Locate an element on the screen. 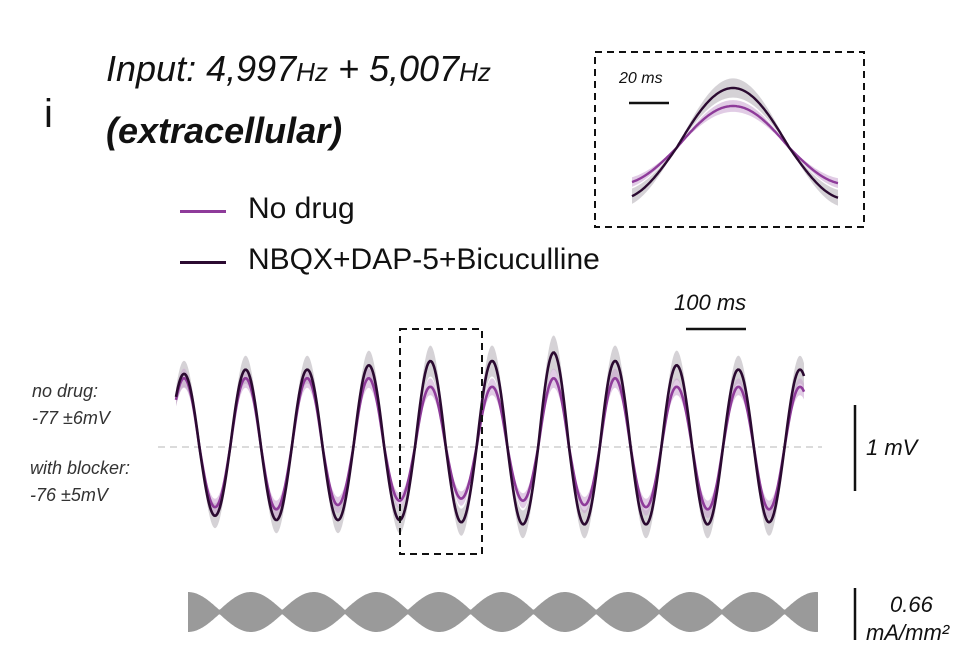 The width and height of the screenshot is (971, 654). figure-title: Input: 4,997Hz + 5,007Hz is located at coordinates (298, 69).